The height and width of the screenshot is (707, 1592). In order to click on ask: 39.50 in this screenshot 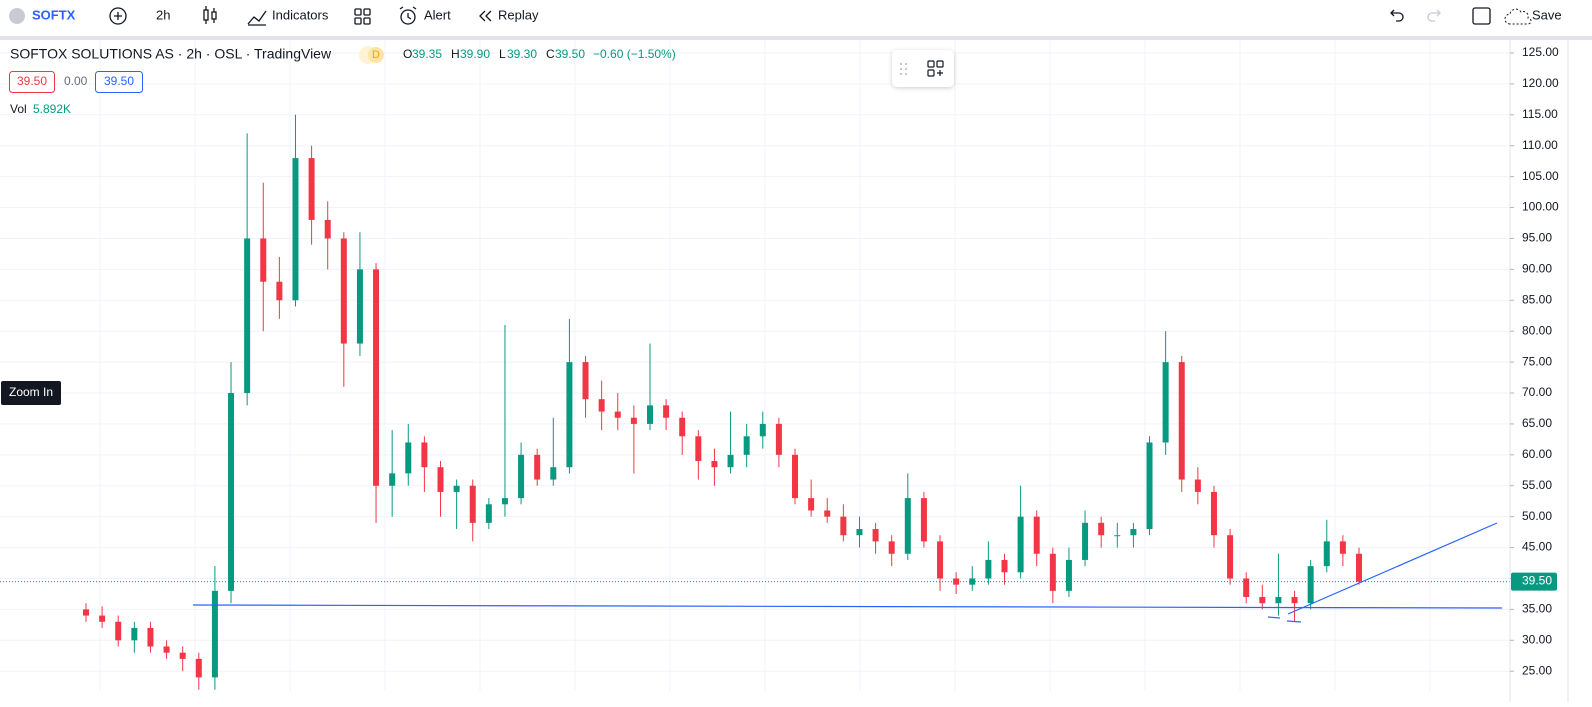, I will do `click(119, 81)`.